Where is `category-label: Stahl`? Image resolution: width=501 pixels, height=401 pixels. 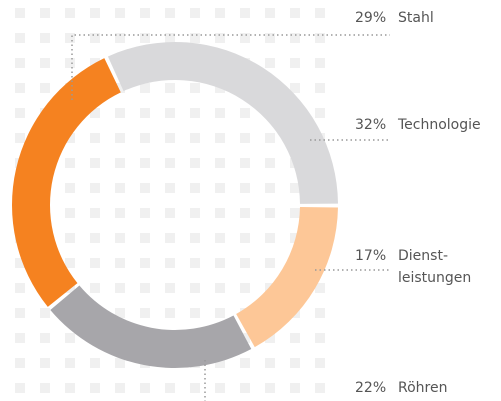 category-label: Stahl is located at coordinates (416, 18).